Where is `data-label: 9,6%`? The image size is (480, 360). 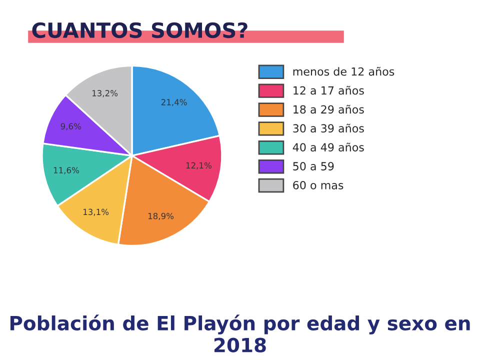
data-label: 9,6% is located at coordinates (71, 126).